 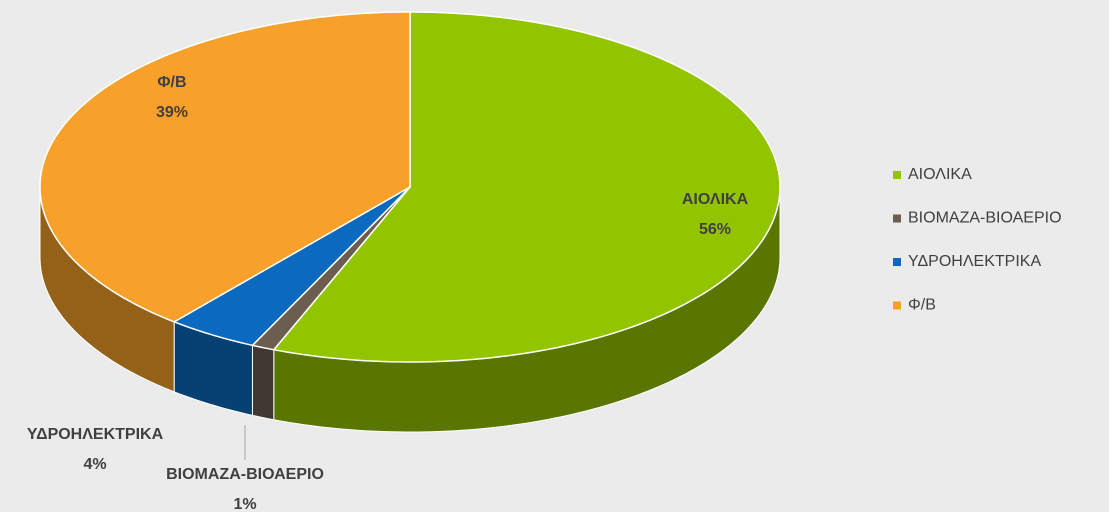 What do you see at coordinates (922, 305) in the screenshot?
I see `legend-label: Φ/Β` at bounding box center [922, 305].